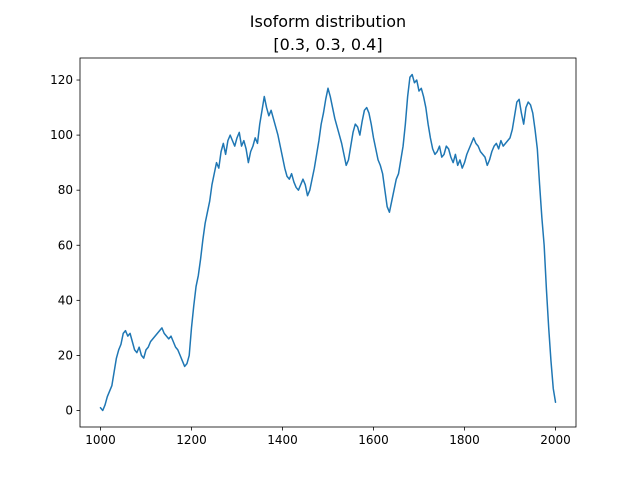 This screenshot has height=480, width=640. I want to click on y-tick-label: 20, so click(65, 355).